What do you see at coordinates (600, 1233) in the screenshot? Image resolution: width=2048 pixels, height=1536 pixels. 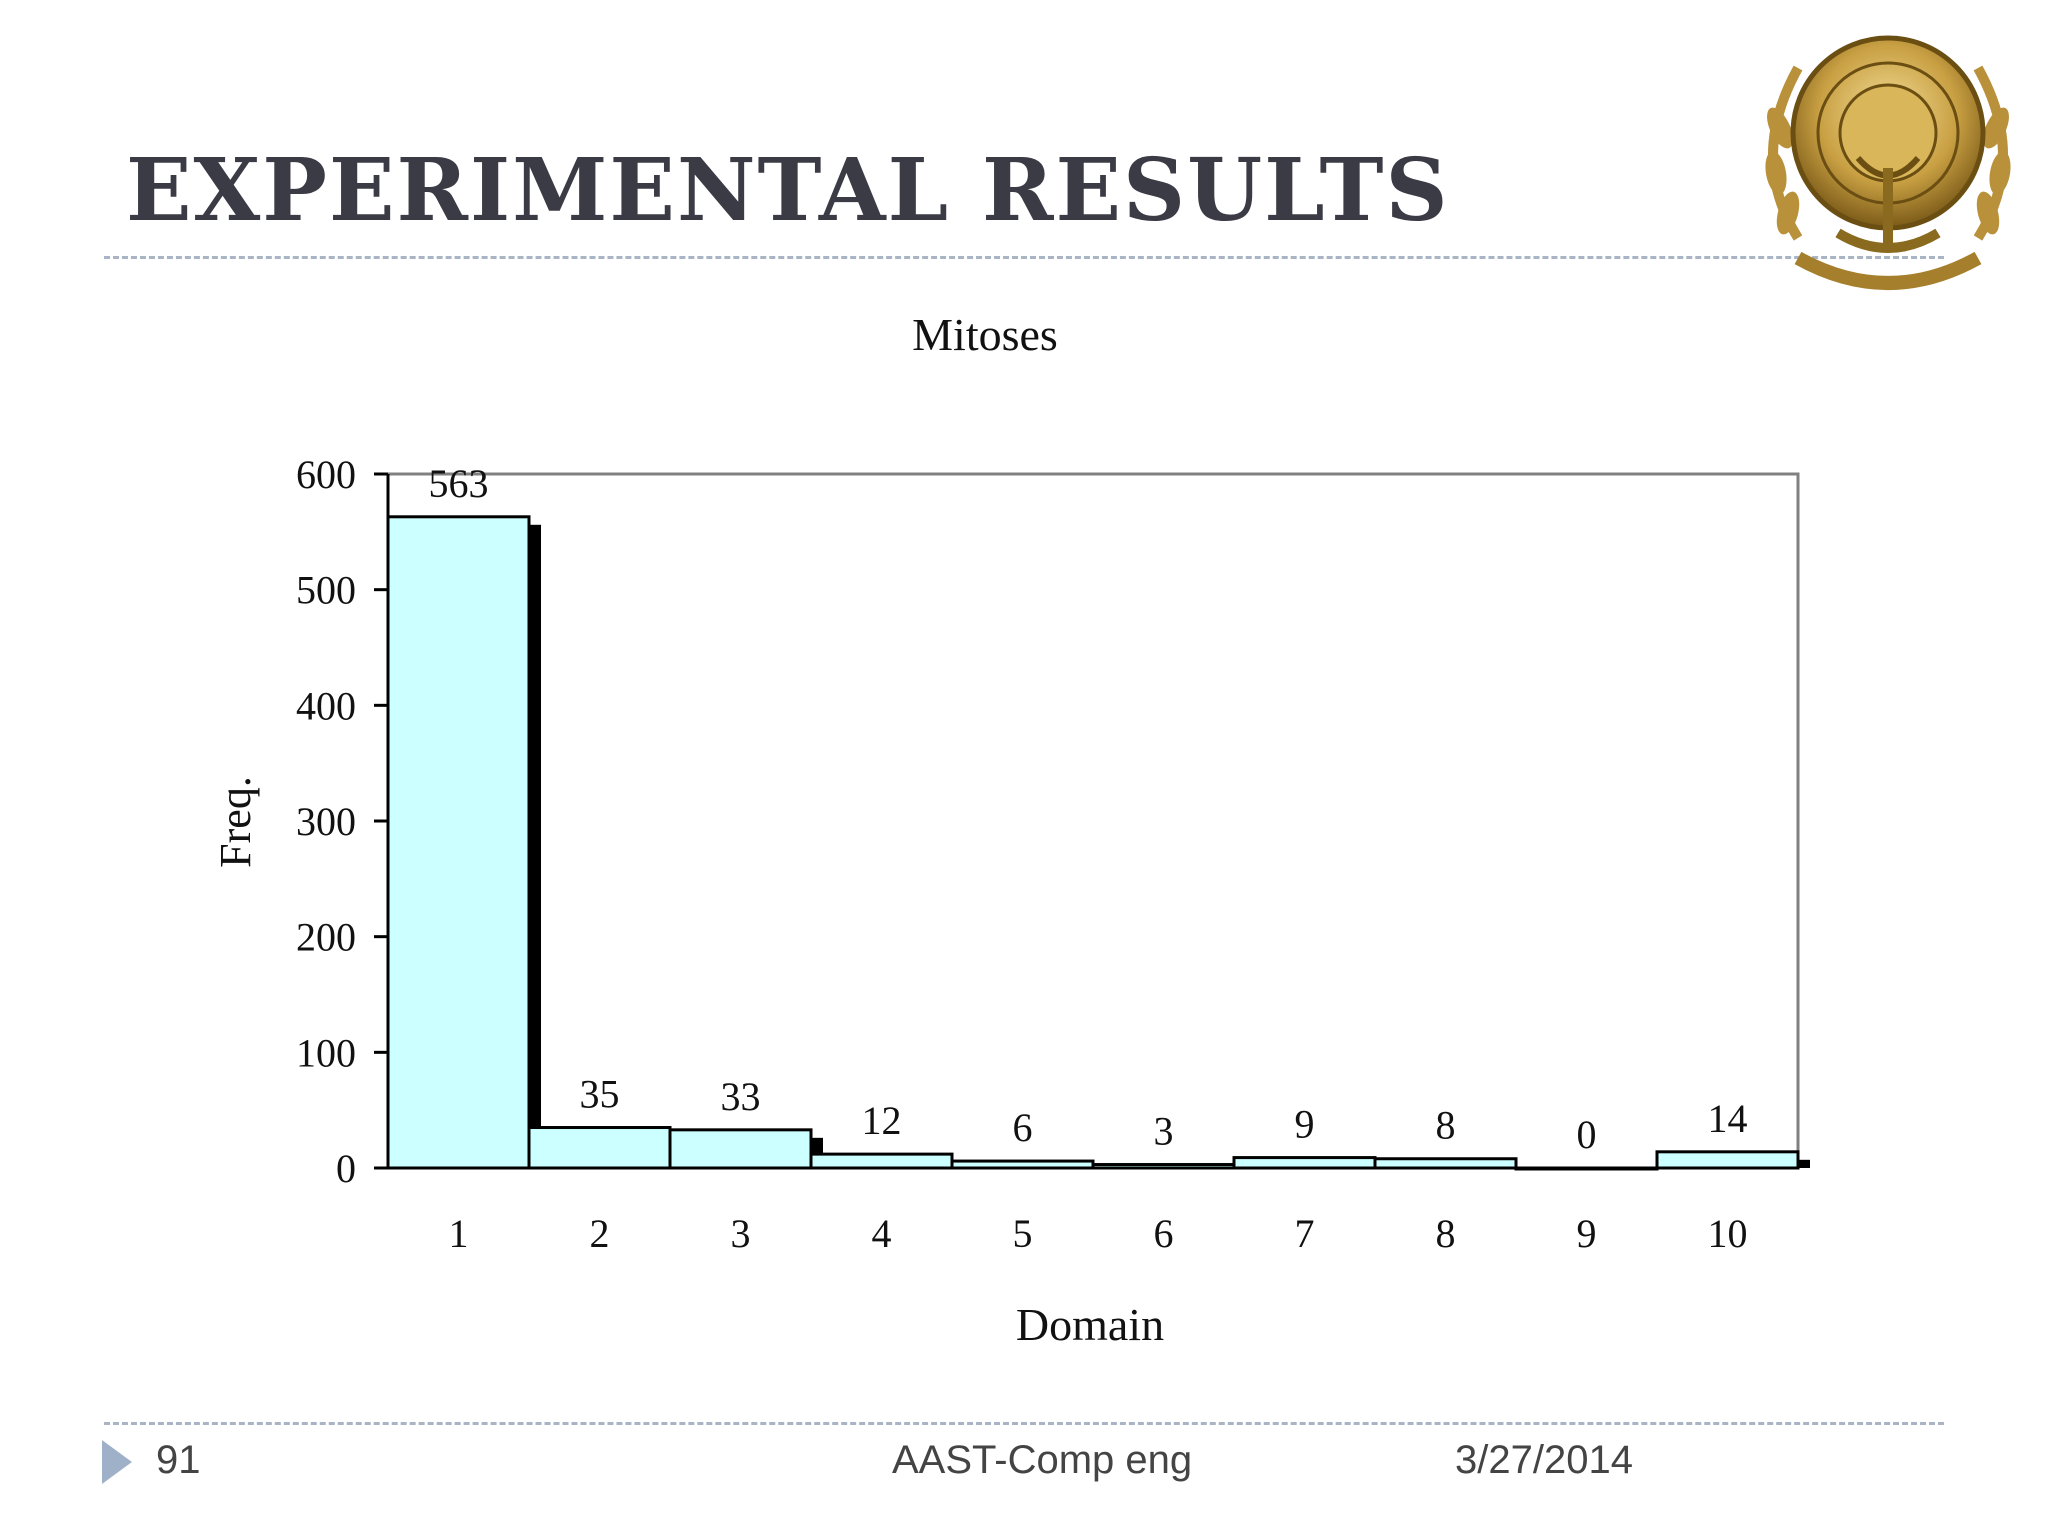 I see `x-tick-label: 2` at bounding box center [600, 1233].